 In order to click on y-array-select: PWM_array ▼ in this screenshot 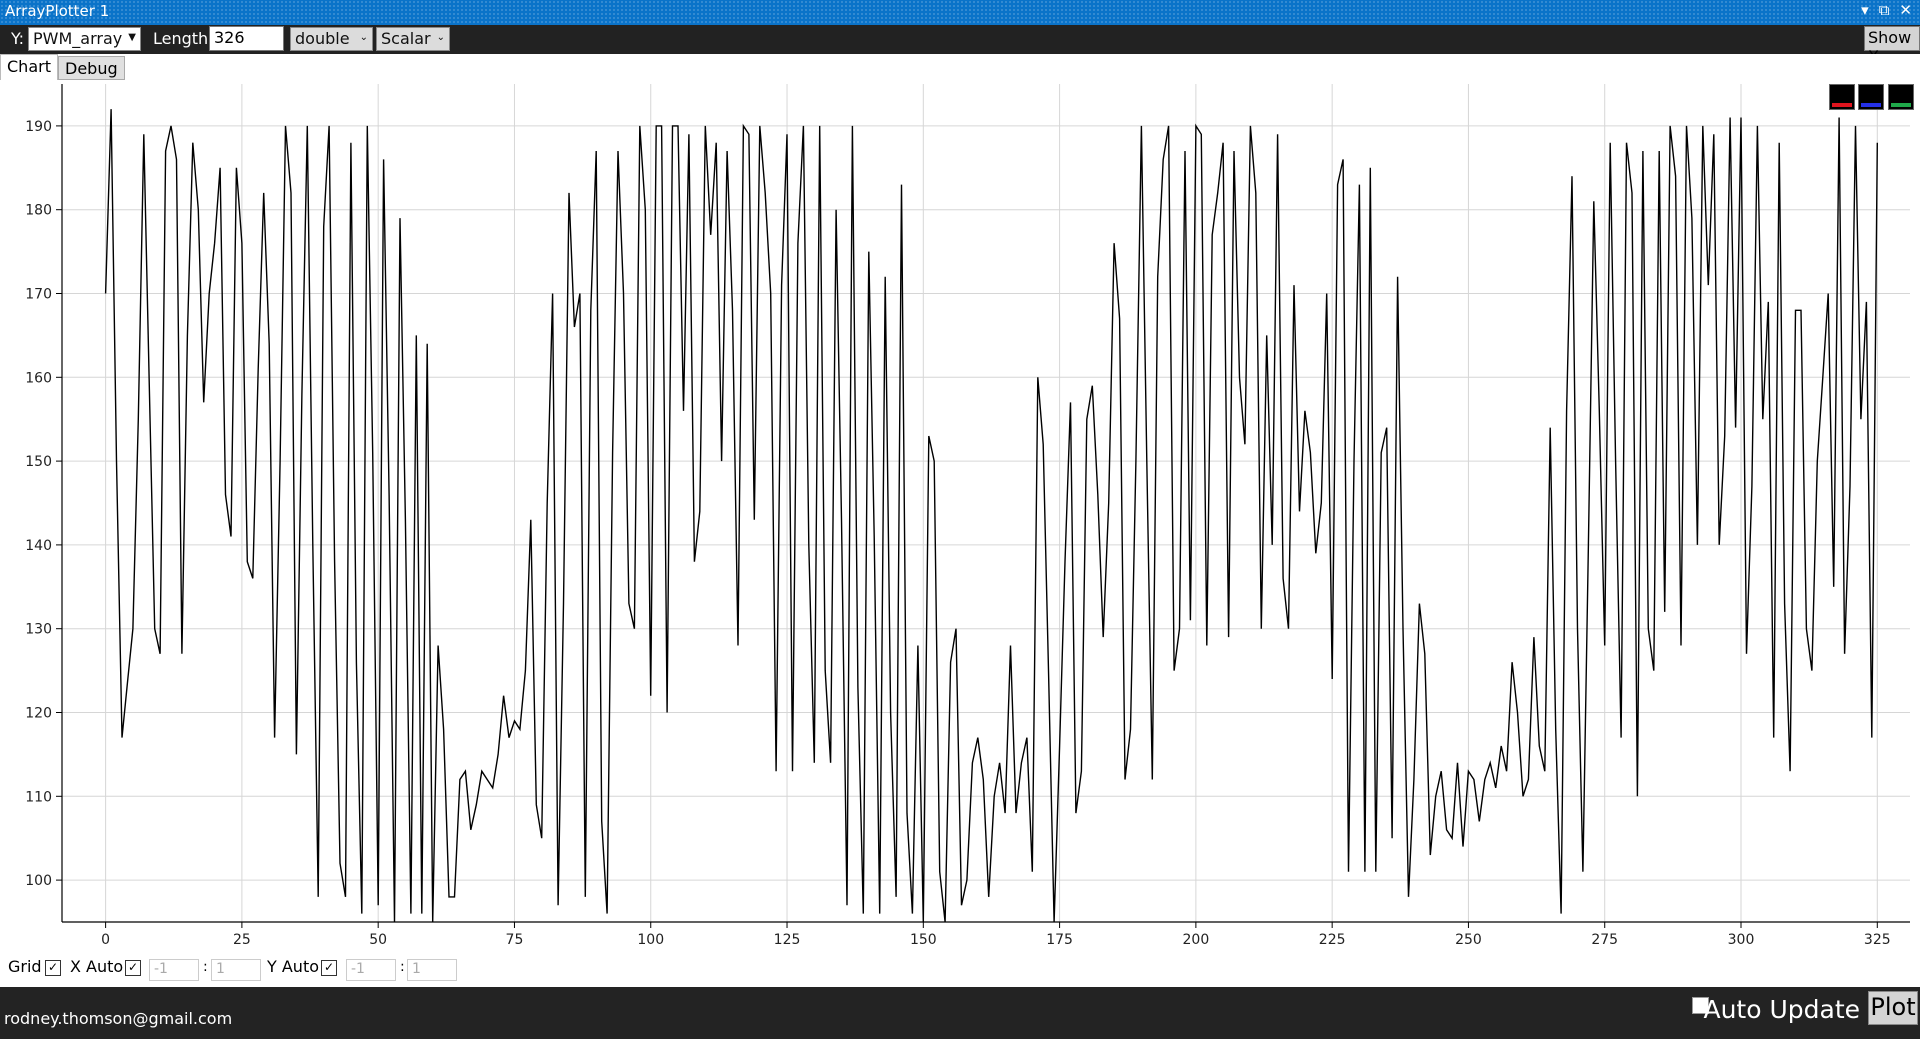, I will do `click(84, 39)`.